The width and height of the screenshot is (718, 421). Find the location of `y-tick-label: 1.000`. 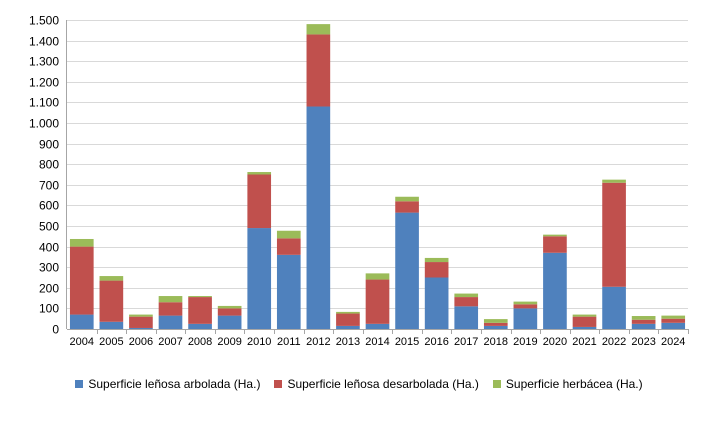

y-tick-label: 1.000 is located at coordinates (44, 124).